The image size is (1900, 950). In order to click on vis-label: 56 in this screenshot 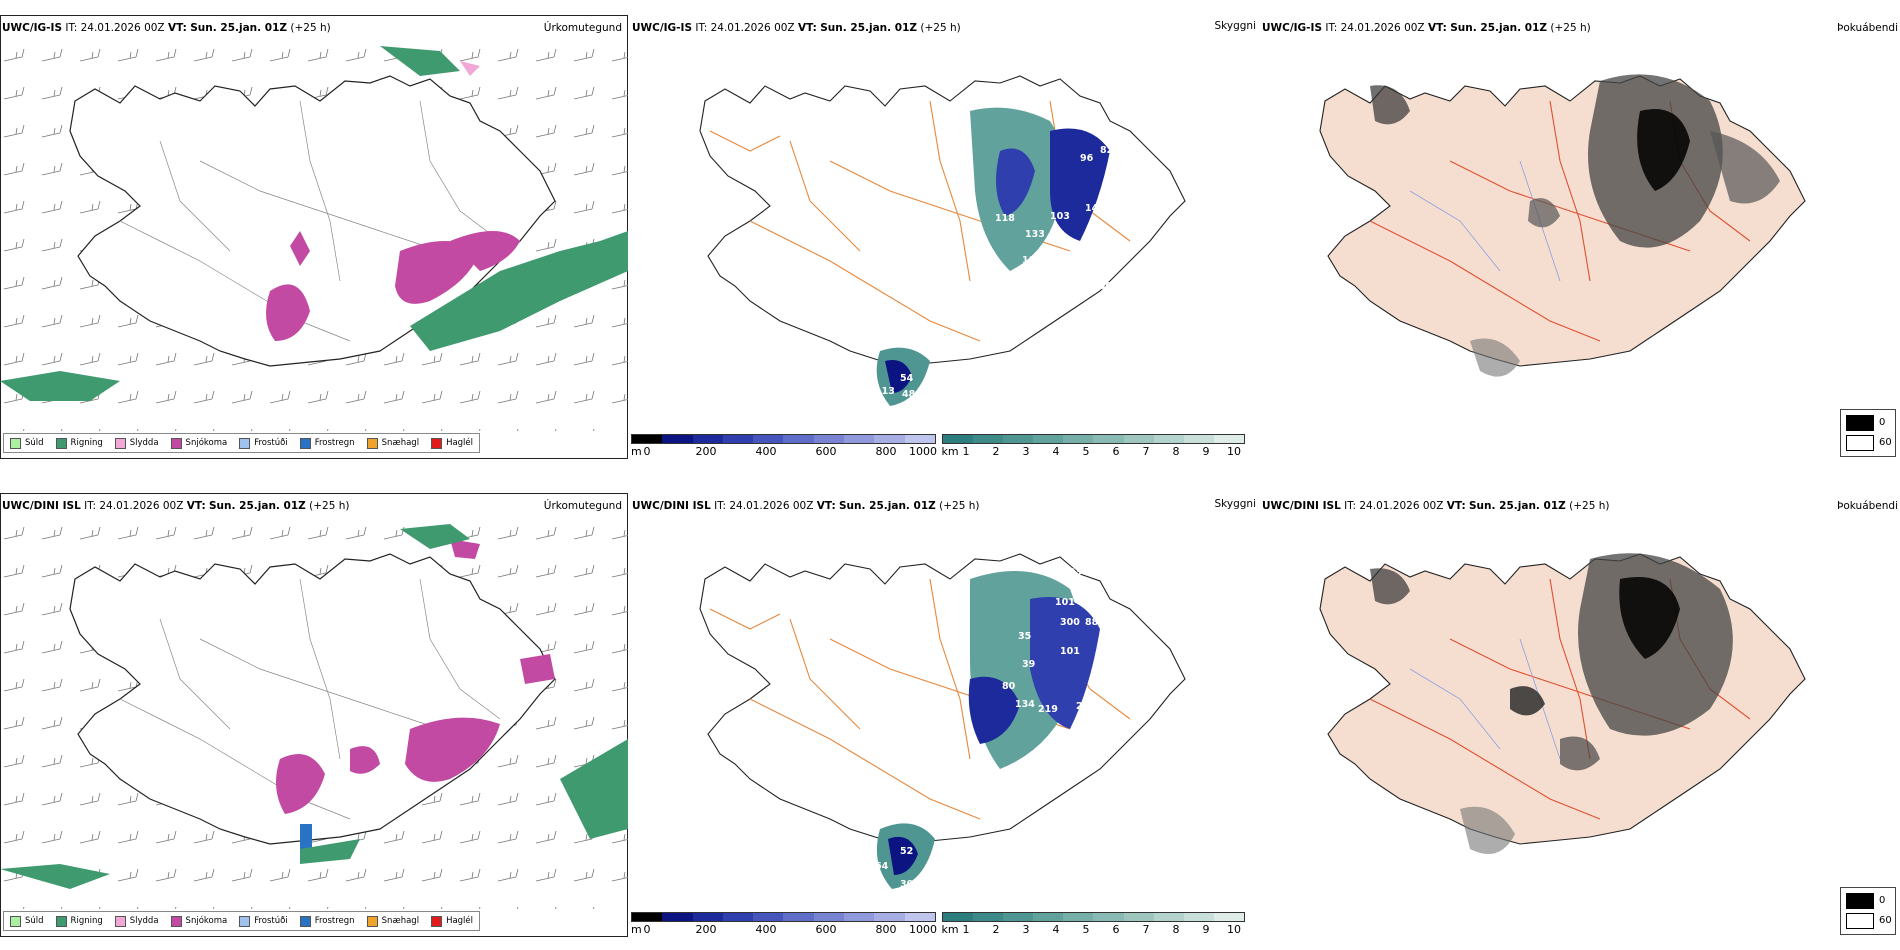, I will do `click(909, 408)`.